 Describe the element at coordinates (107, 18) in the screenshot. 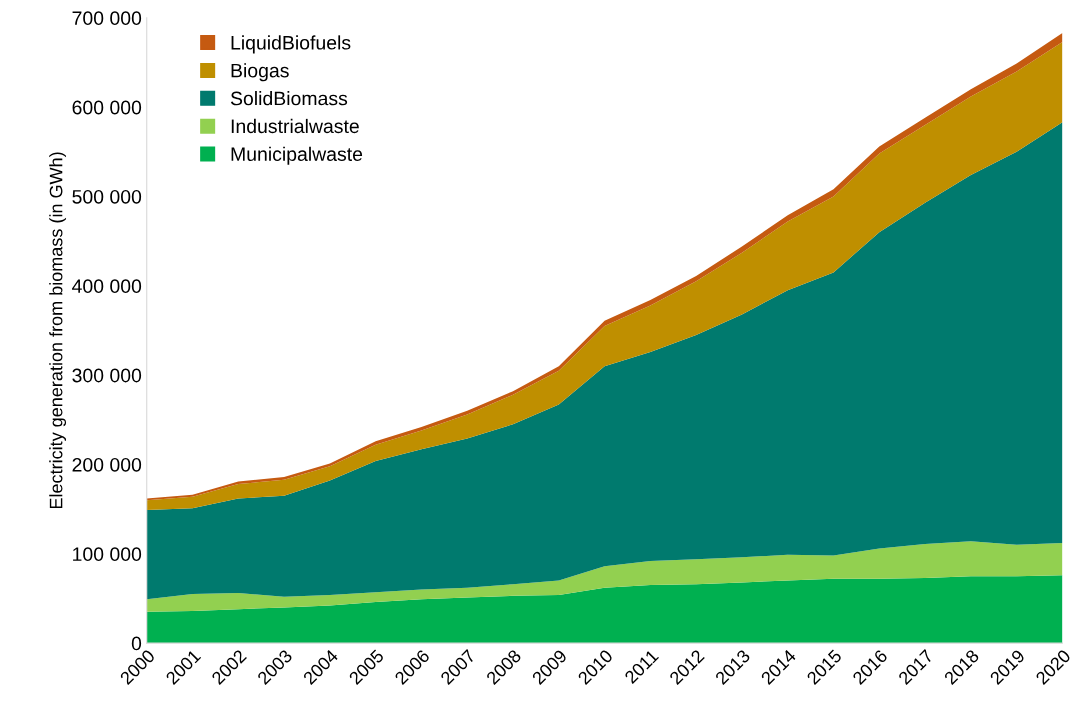

I see `y-tick-label: 700 000` at that location.